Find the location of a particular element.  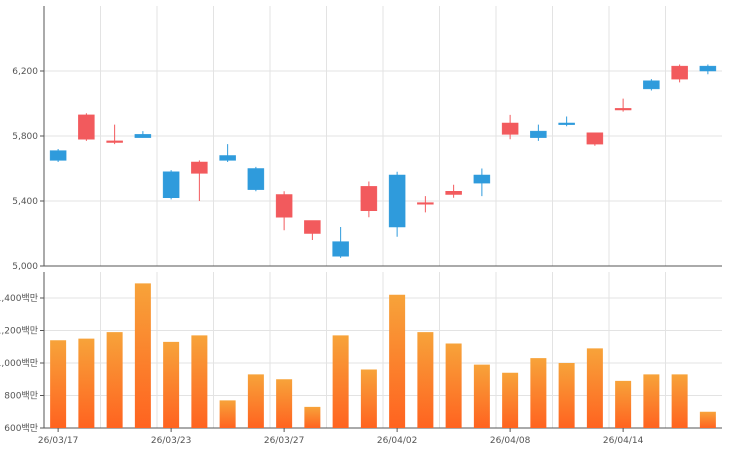

volume-tick-label: 800백만 is located at coordinates (21, 396).